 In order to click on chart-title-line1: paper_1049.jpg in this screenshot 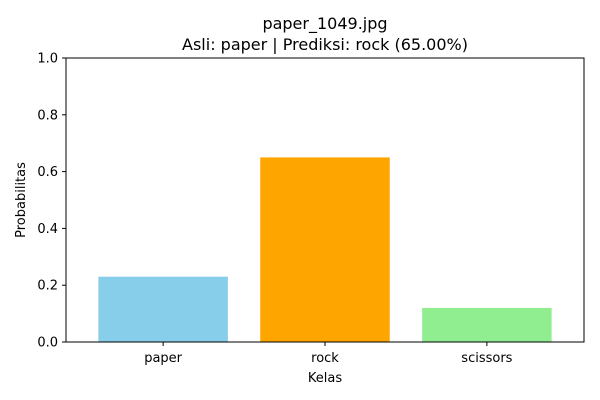, I will do `click(324, 24)`.